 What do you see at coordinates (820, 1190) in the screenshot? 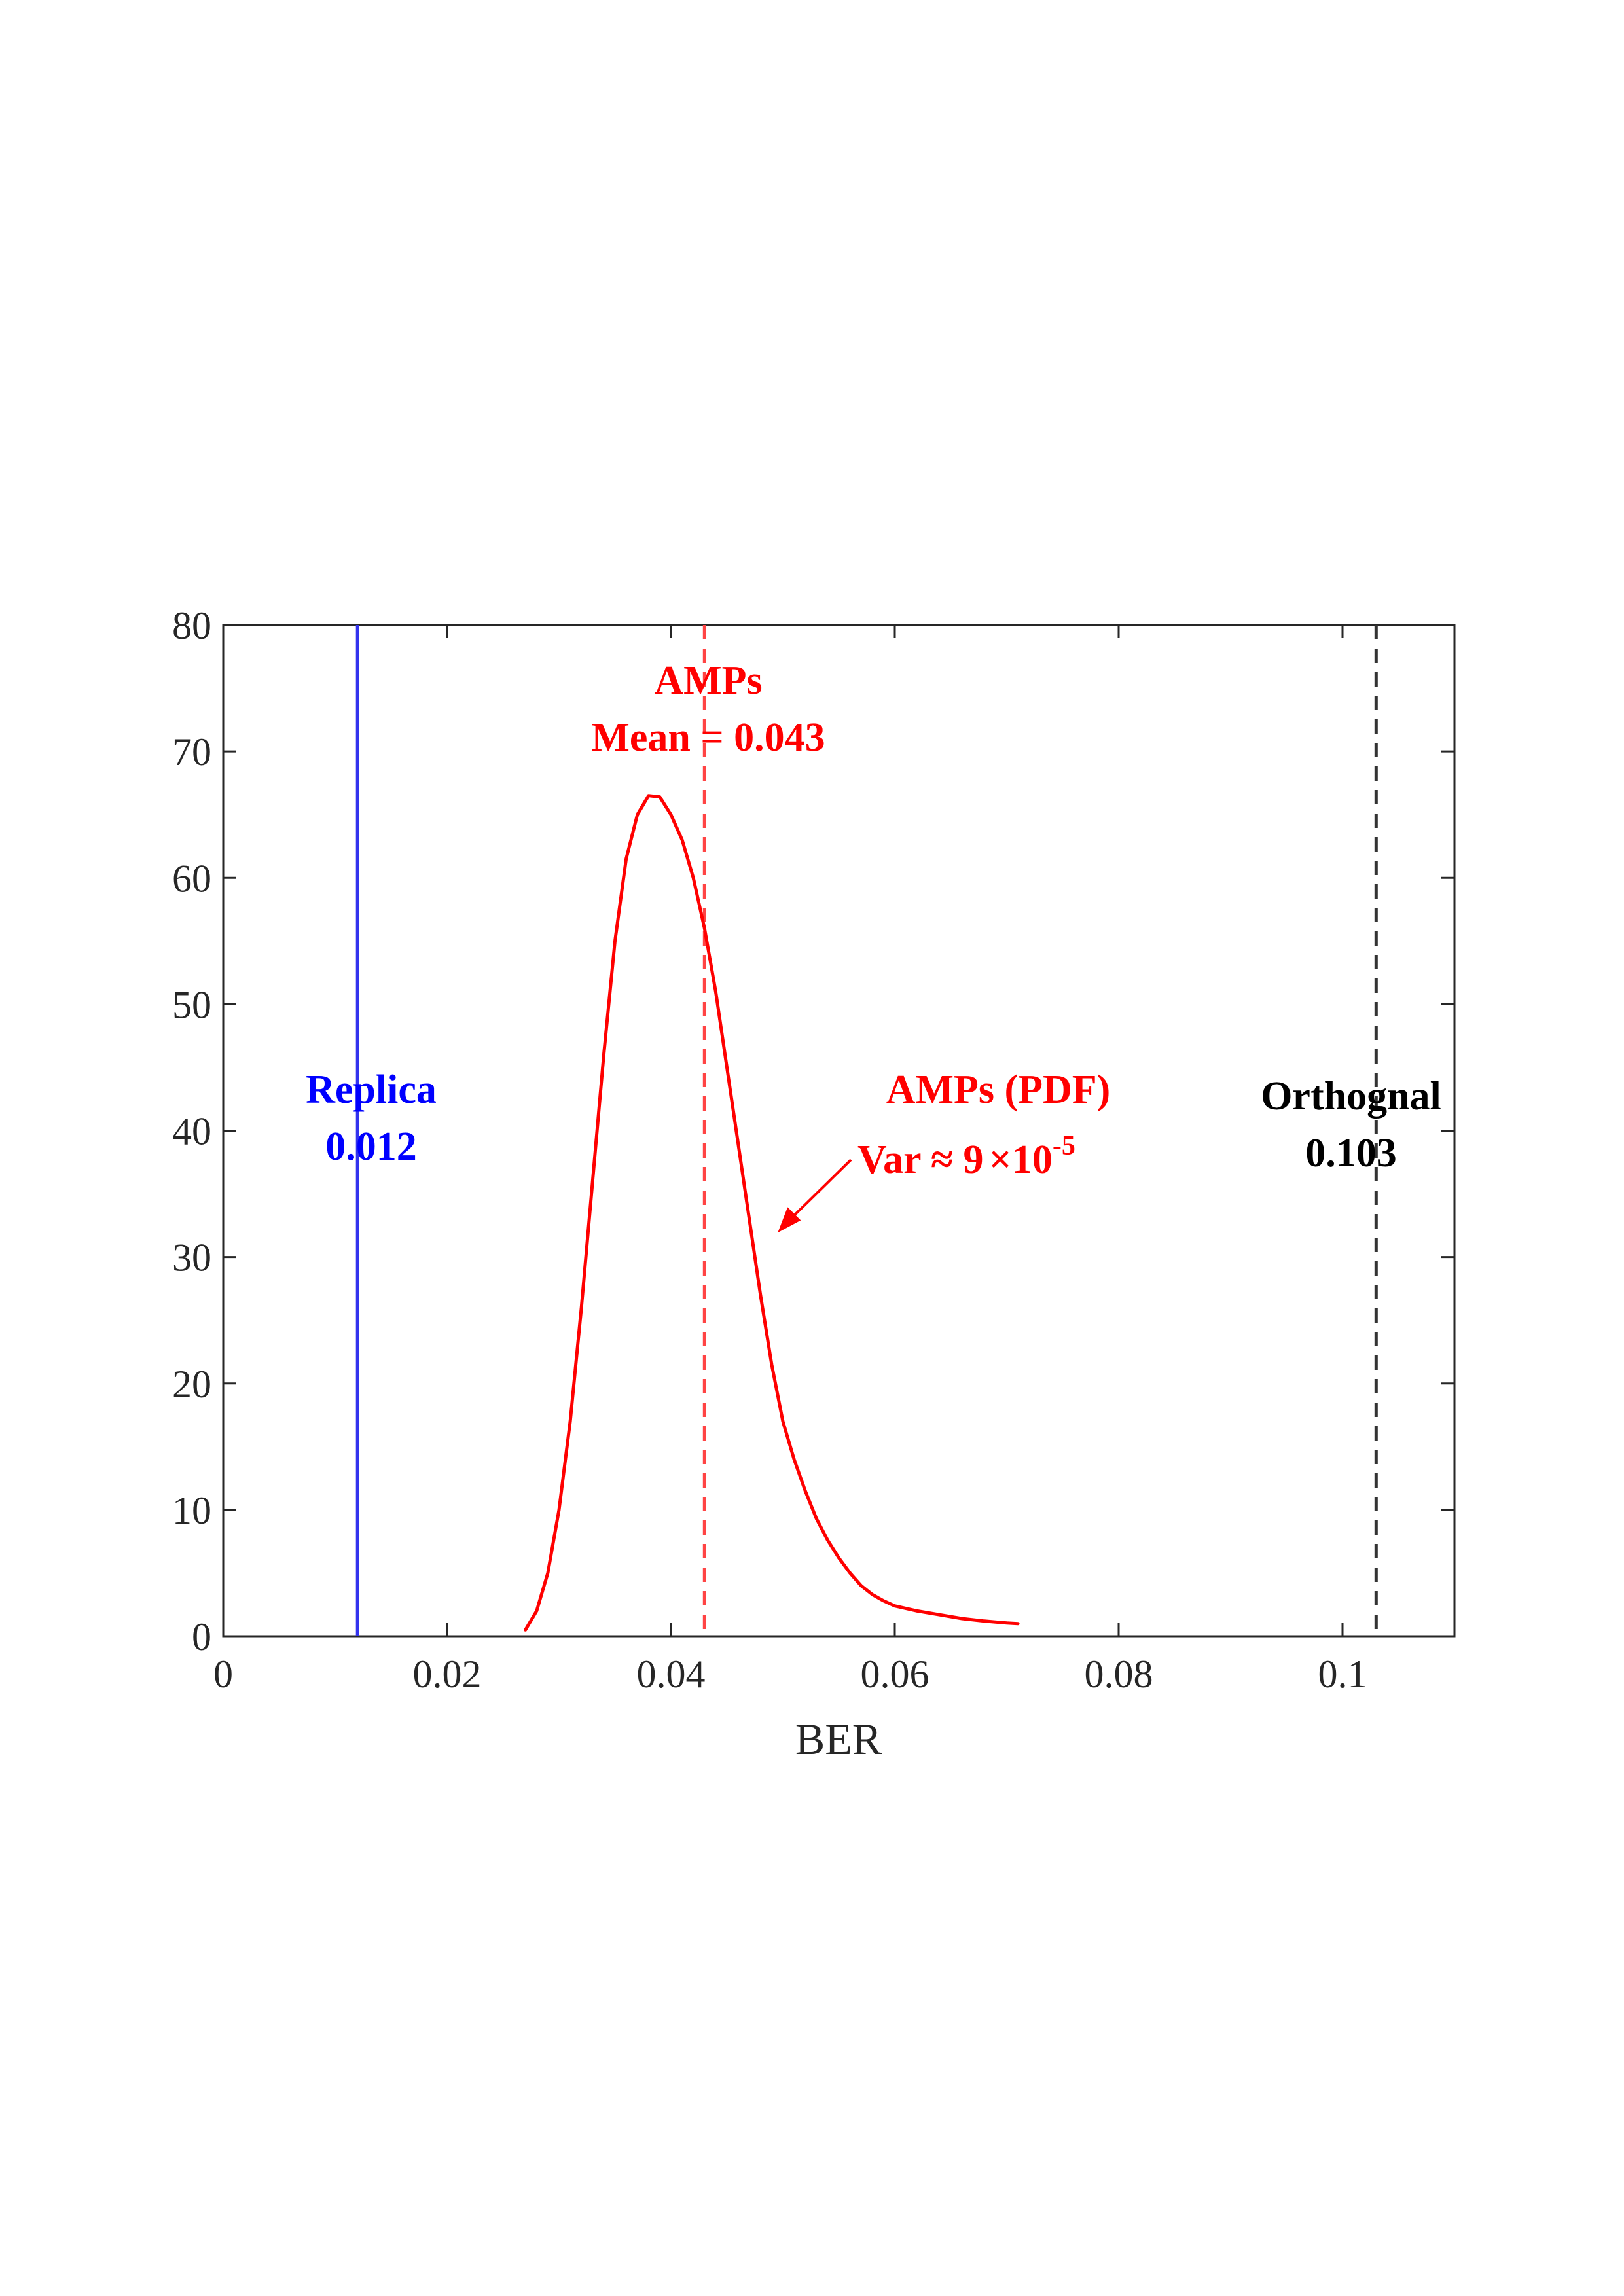
I see `arrow-shaft` at bounding box center [820, 1190].